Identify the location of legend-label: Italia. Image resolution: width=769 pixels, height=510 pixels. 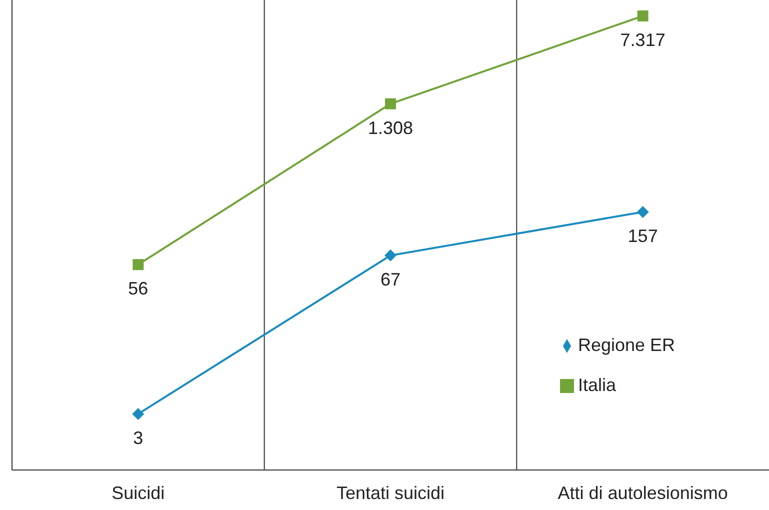
(597, 385).